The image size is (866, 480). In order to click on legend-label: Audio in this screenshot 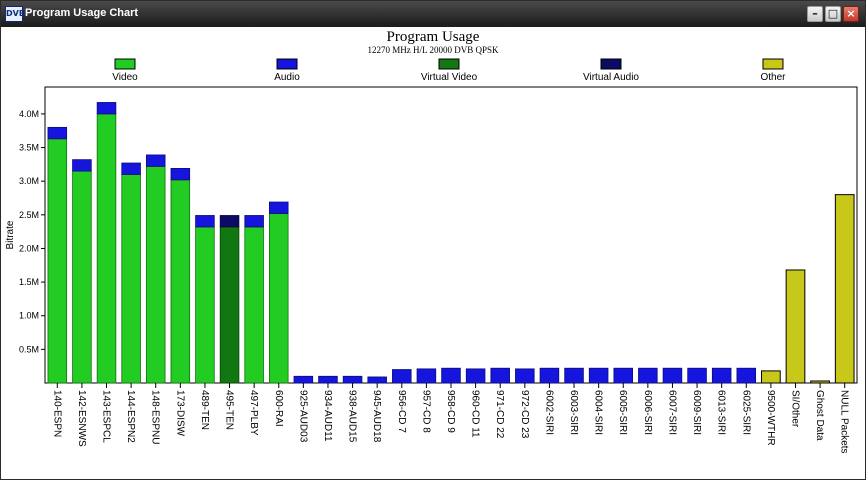, I will do `click(287, 77)`.